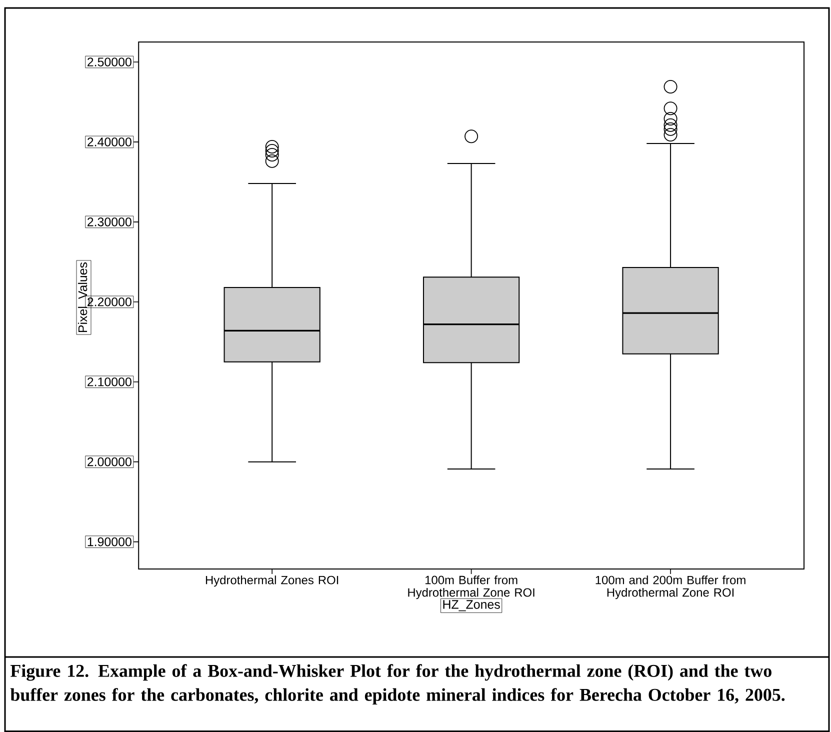 The image size is (831, 732). I want to click on y-tick-label: 2.50000, so click(110, 62).